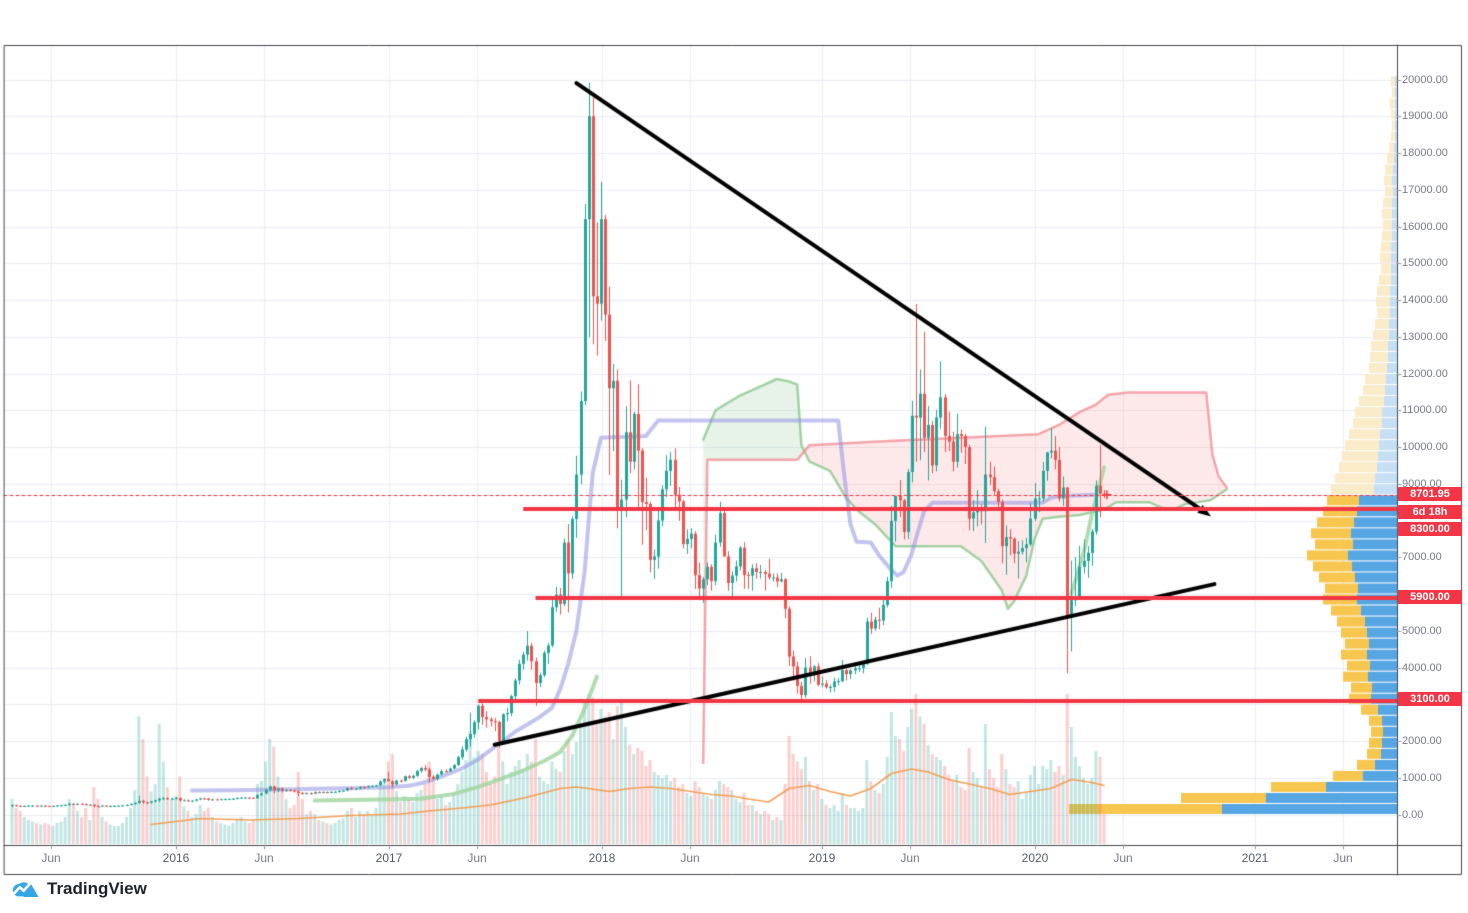 Image resolution: width=1468 pixels, height=913 pixels. Describe the element at coordinates (1422, 777) in the screenshot. I see `price-axis-label: 1000.00` at that location.